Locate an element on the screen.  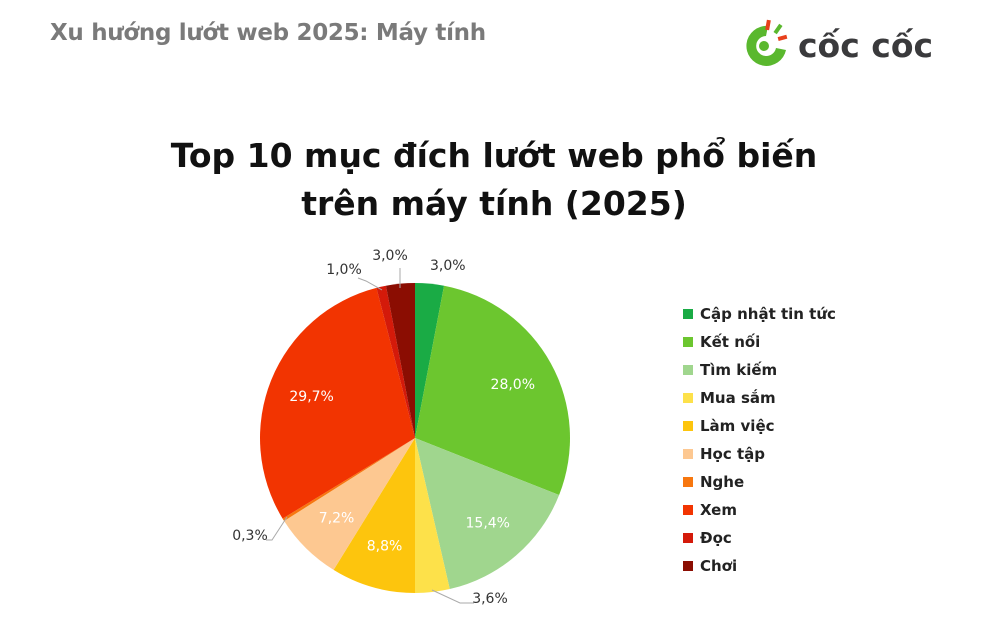
legend-label: Làm việc is located at coordinates (737, 426).